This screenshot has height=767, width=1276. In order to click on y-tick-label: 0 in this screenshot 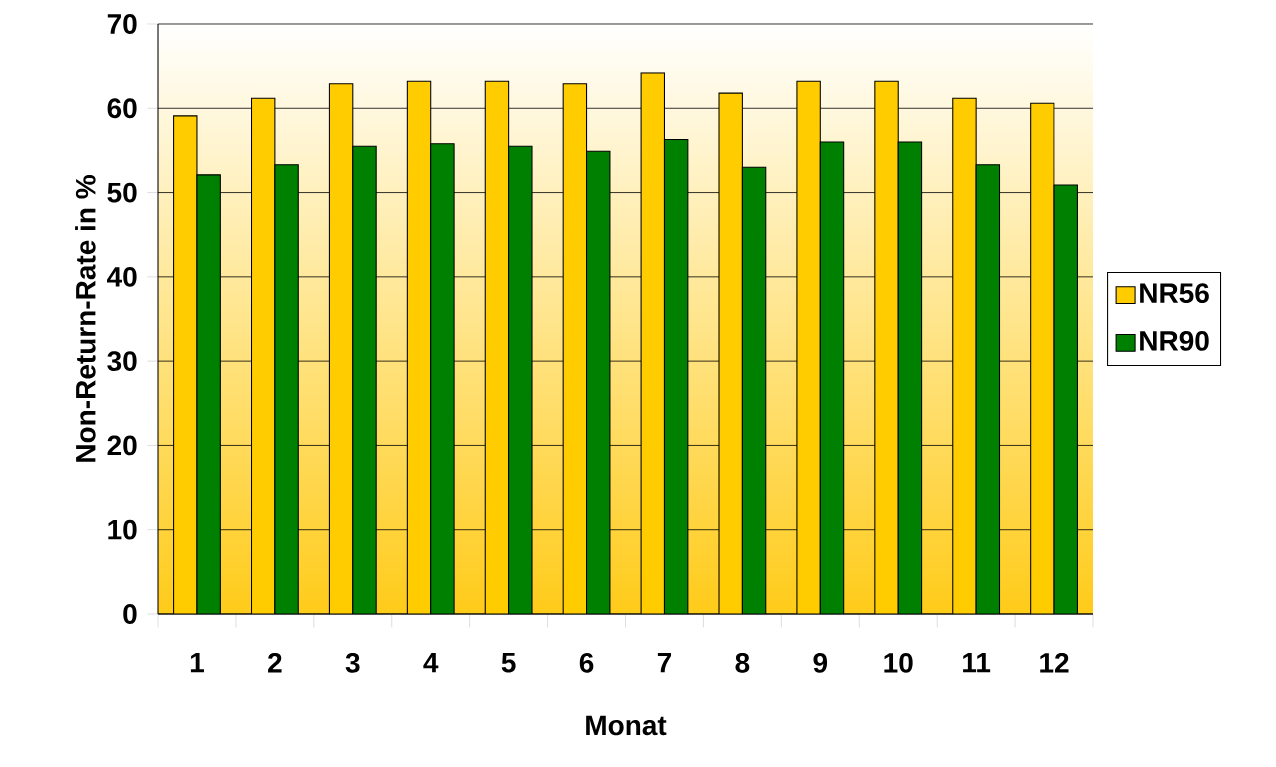, I will do `click(130, 614)`.